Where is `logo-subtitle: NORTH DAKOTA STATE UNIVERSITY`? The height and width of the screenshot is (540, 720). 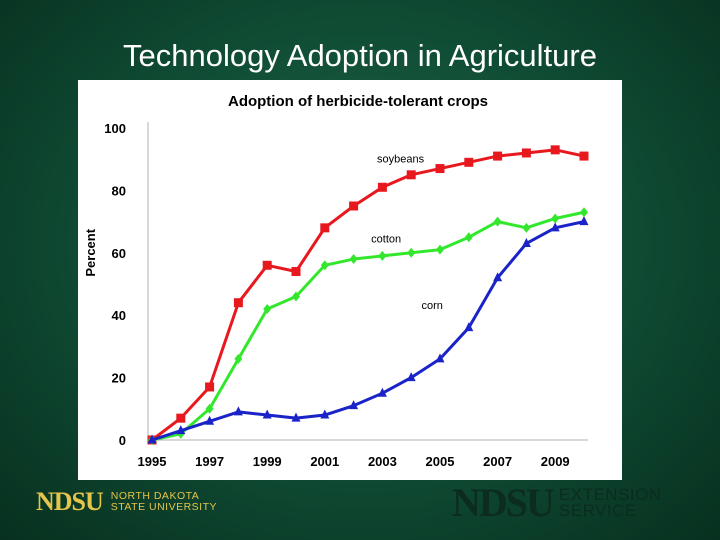 logo-subtitle: NORTH DAKOTA STATE UNIVERSITY is located at coordinates (164, 502).